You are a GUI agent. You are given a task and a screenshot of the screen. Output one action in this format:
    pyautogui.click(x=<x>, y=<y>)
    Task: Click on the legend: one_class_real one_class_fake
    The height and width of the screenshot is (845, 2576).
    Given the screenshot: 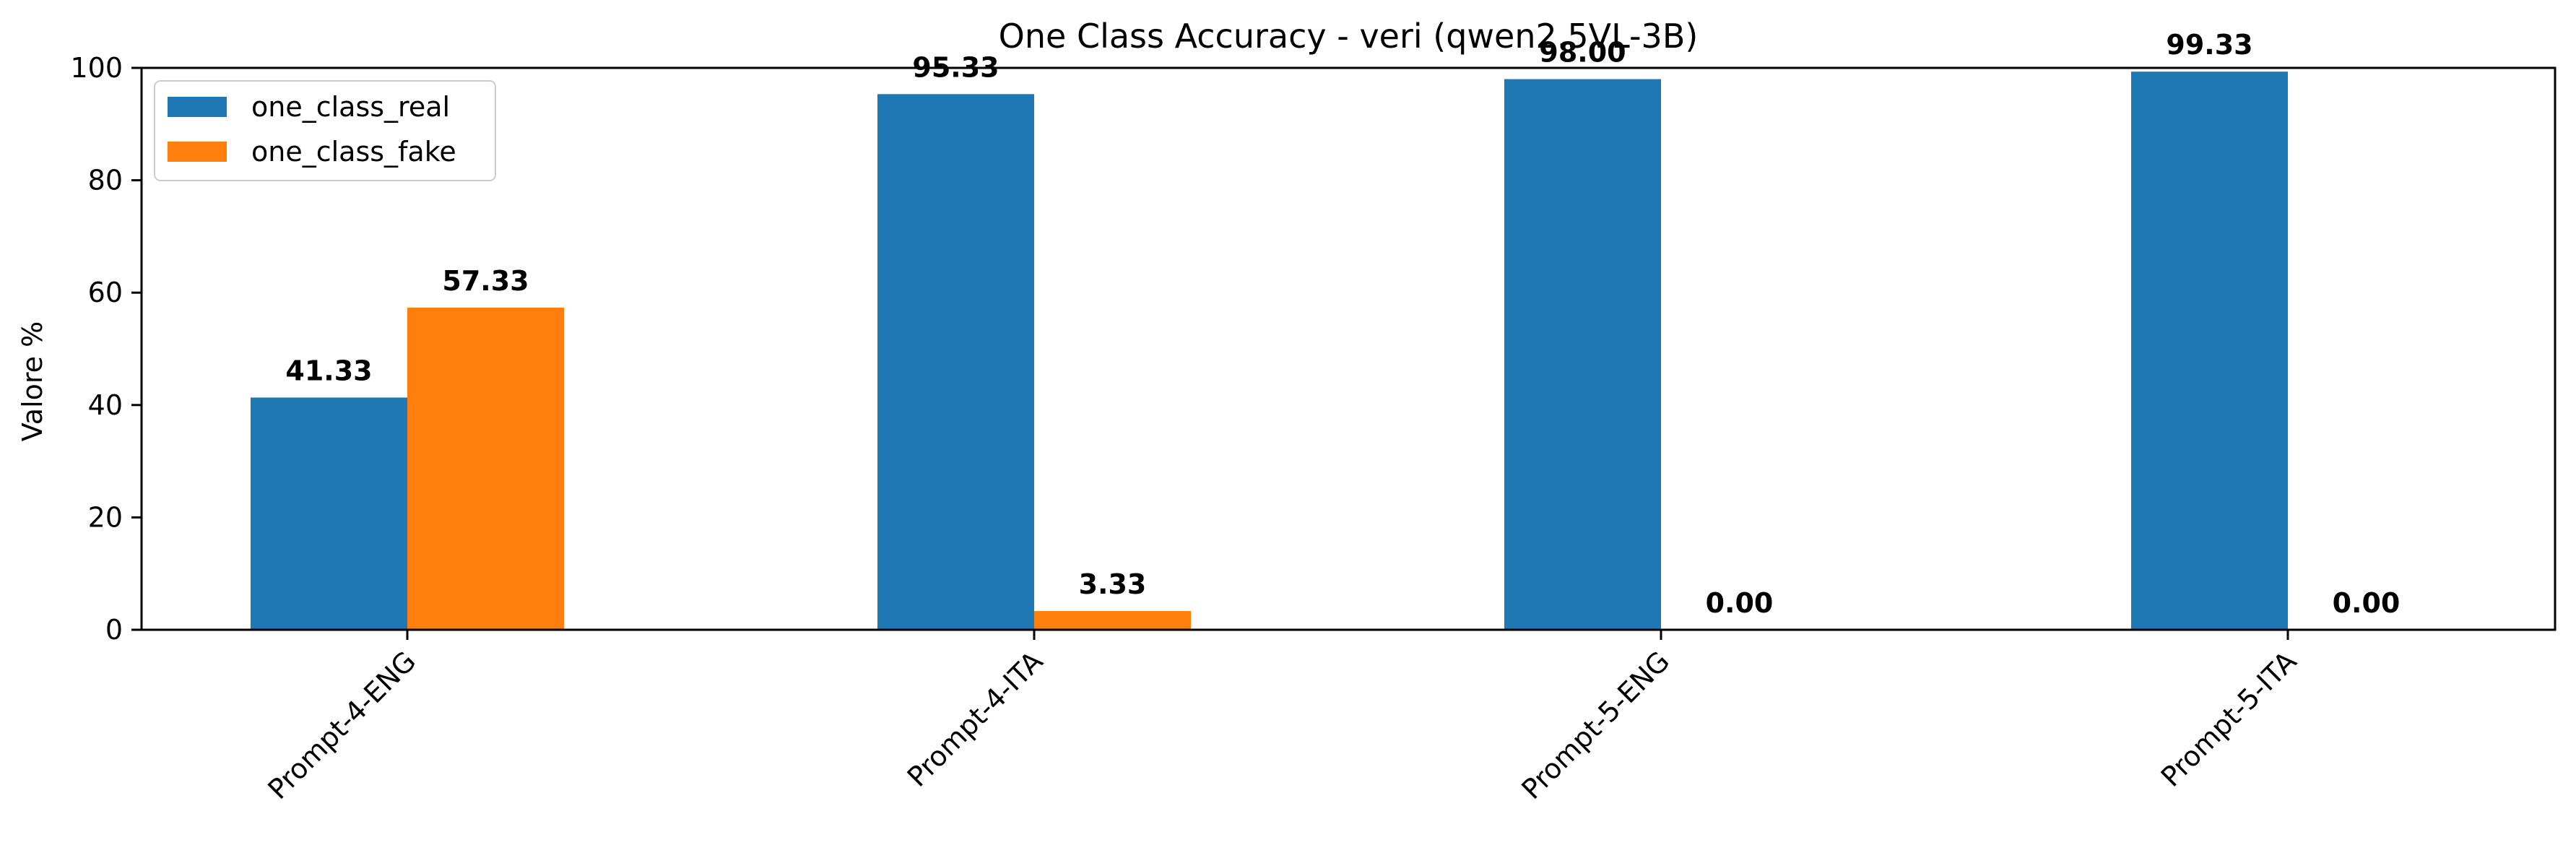 What is the action you would take?
    pyautogui.click(x=325, y=130)
    